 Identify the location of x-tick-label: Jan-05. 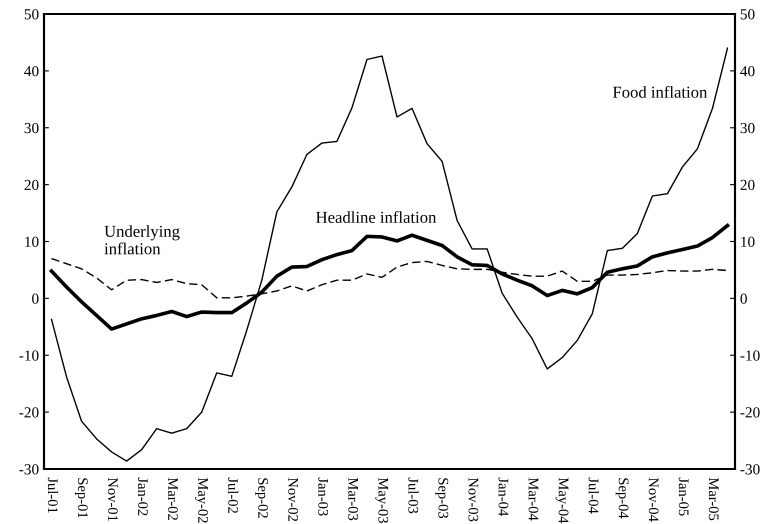
(683, 497).